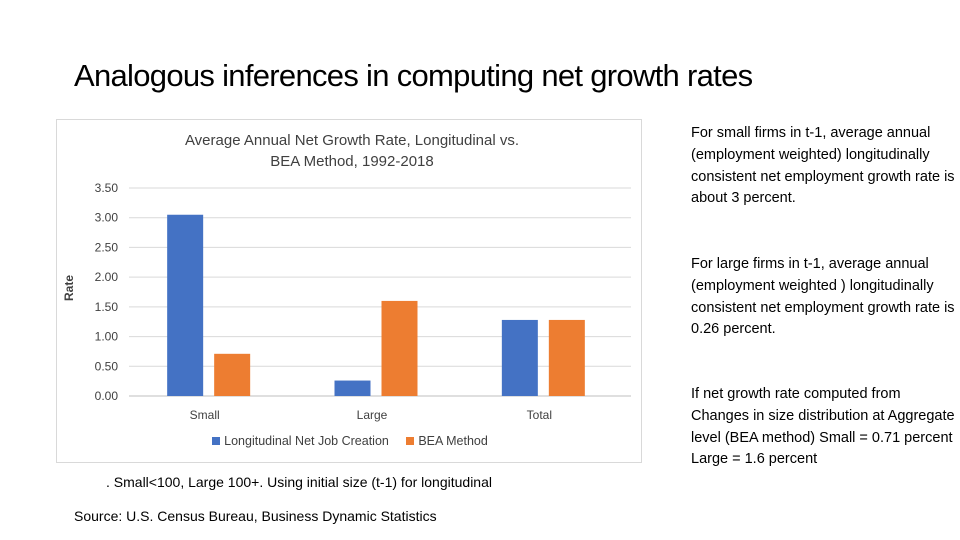  I want to click on x-tick-label: Total, so click(539, 415).